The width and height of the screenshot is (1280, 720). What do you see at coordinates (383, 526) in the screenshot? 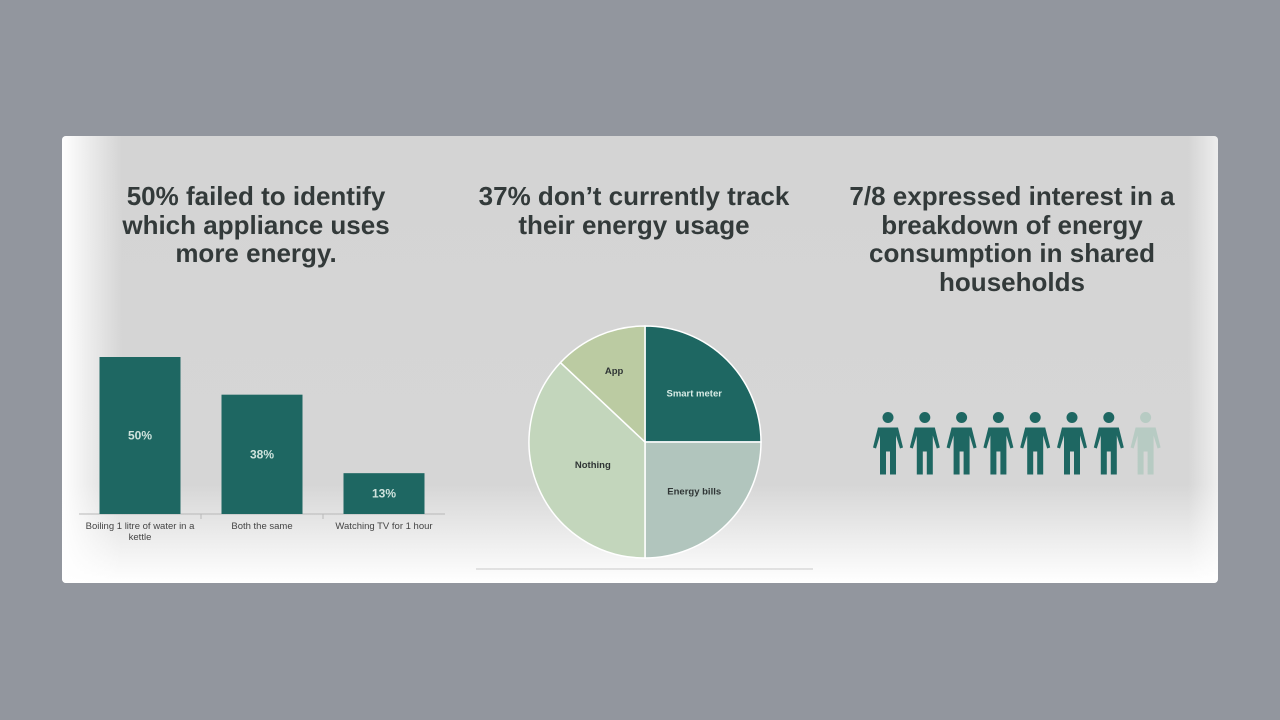
I see `x-tick-label: Watching TV for 1 hour` at bounding box center [383, 526].